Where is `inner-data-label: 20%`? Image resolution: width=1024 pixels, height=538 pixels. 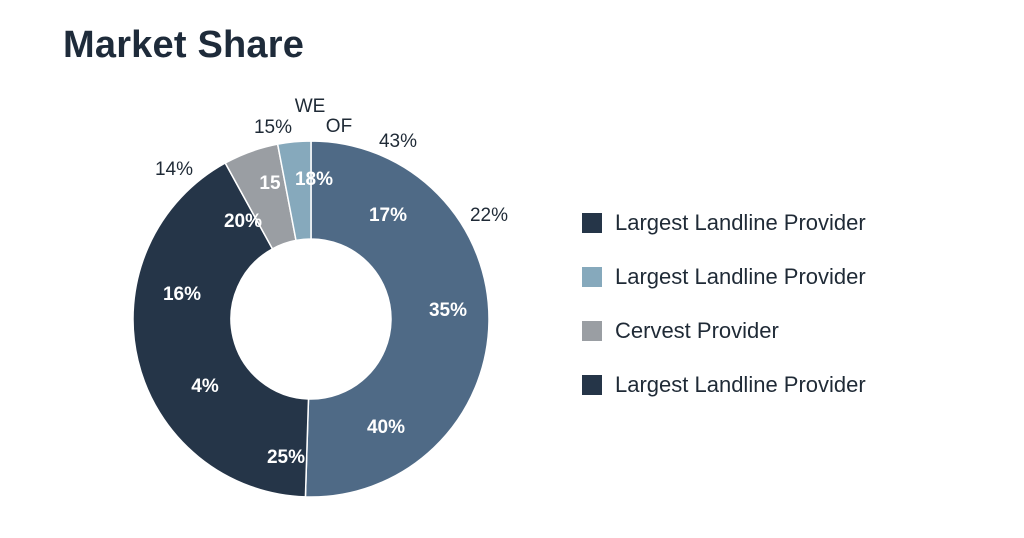 inner-data-label: 20% is located at coordinates (243, 221).